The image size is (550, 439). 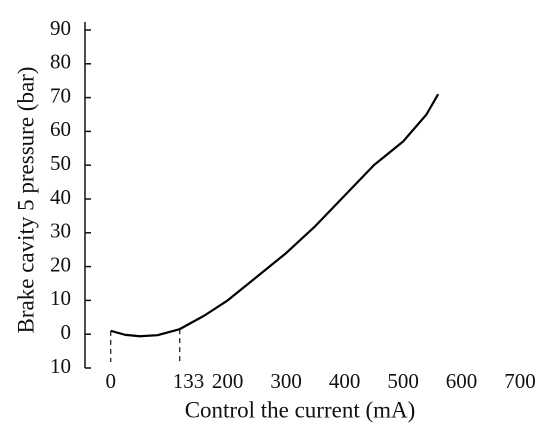 I want to click on x-tick-label: 400, so click(x=345, y=381).